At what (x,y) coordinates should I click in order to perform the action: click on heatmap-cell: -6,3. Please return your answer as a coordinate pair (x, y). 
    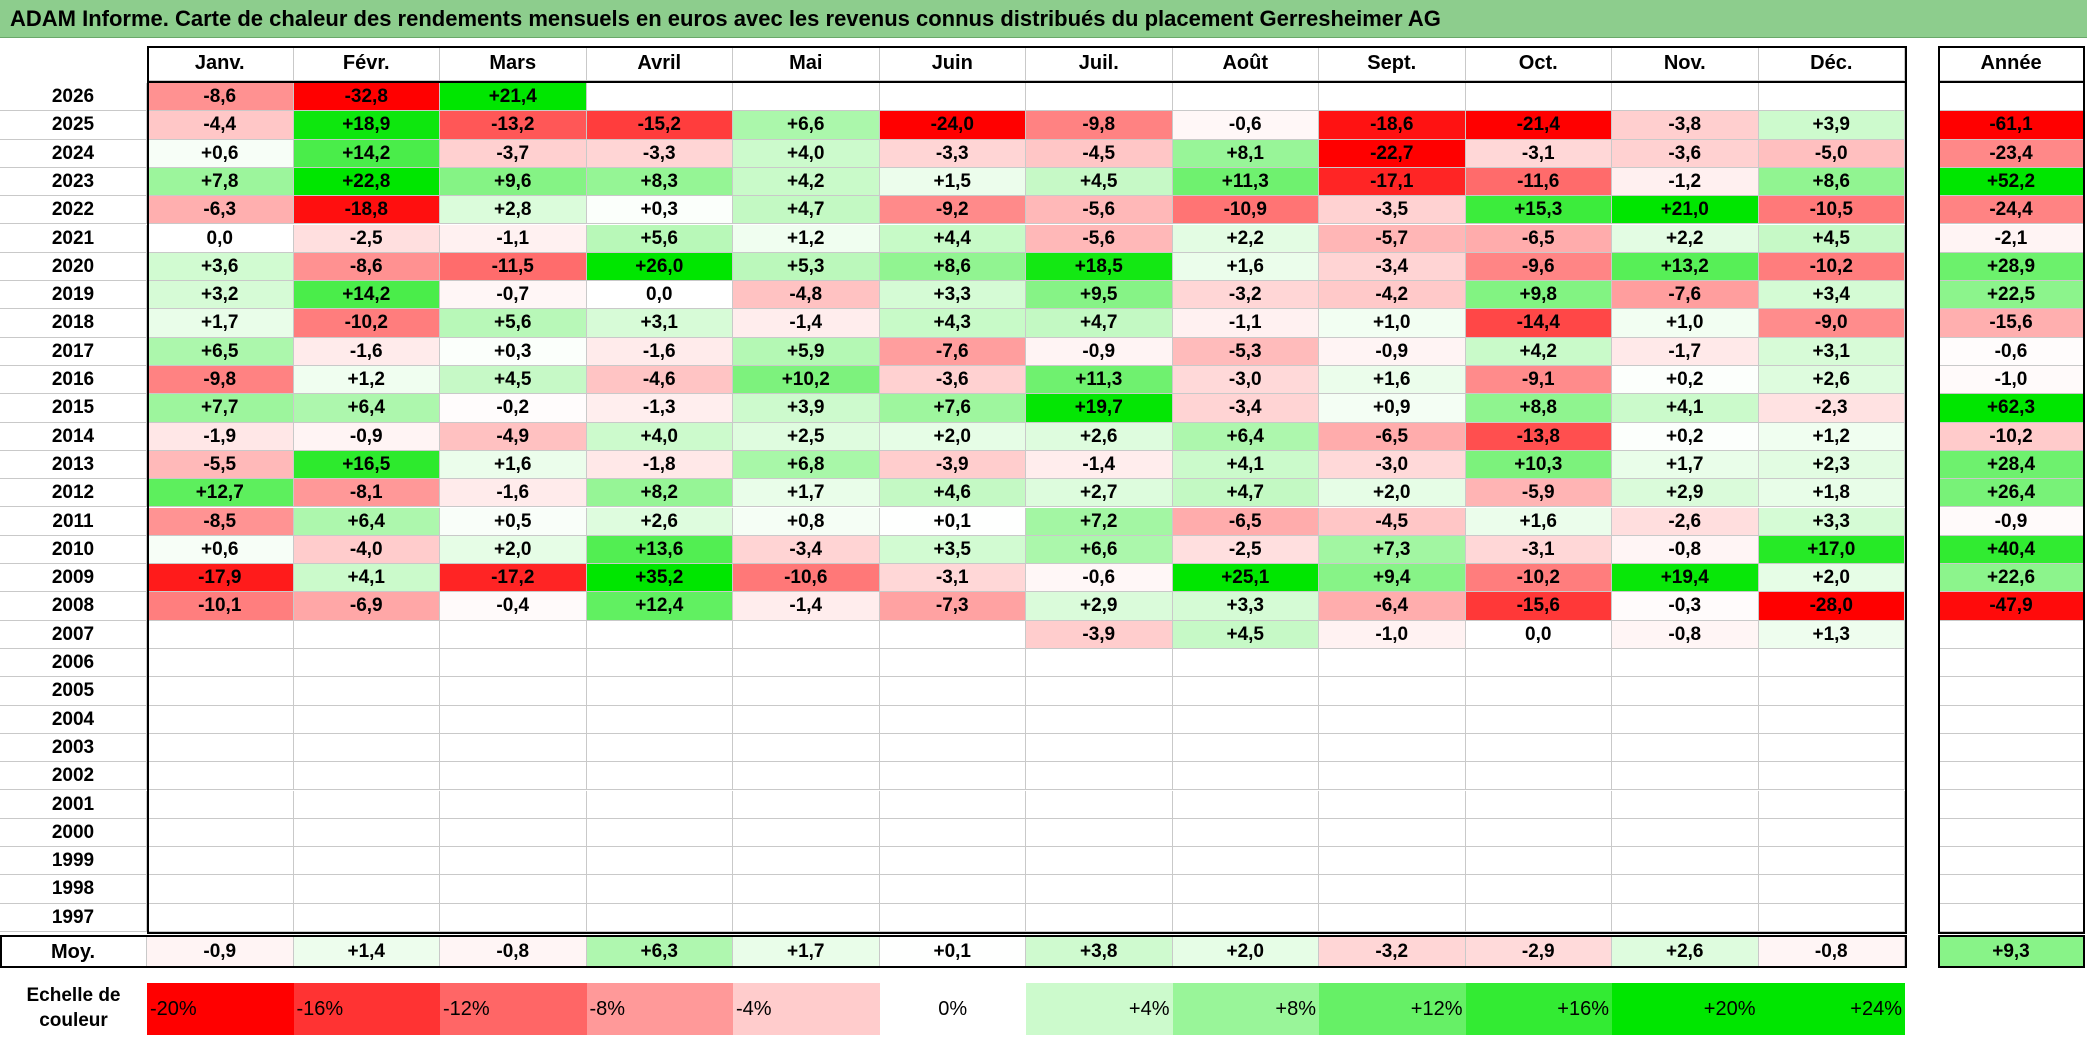
    Looking at the image, I should click on (220, 210).